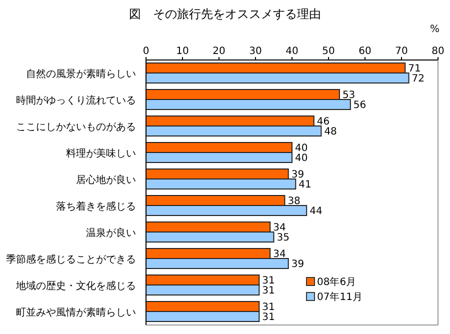  What do you see at coordinates (96, 206) in the screenshot?
I see `y-tick-label: 落ち着きを感じる` at bounding box center [96, 206].